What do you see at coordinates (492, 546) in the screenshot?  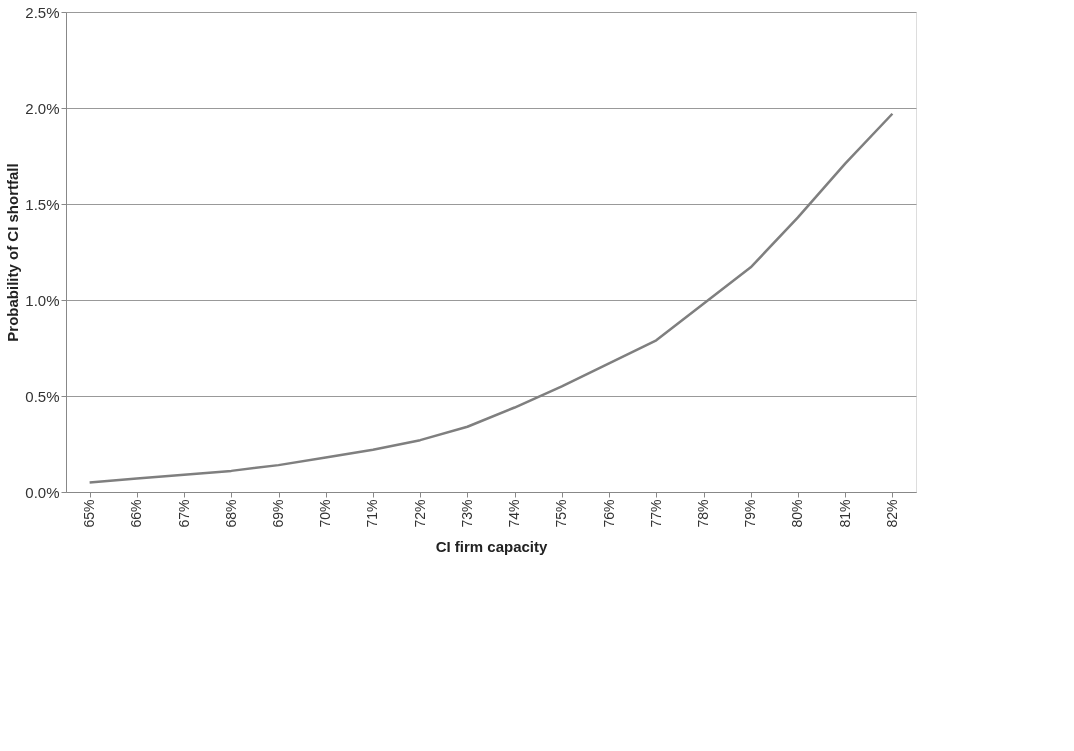 I see `x-axis-title: CI firm capacity` at bounding box center [492, 546].